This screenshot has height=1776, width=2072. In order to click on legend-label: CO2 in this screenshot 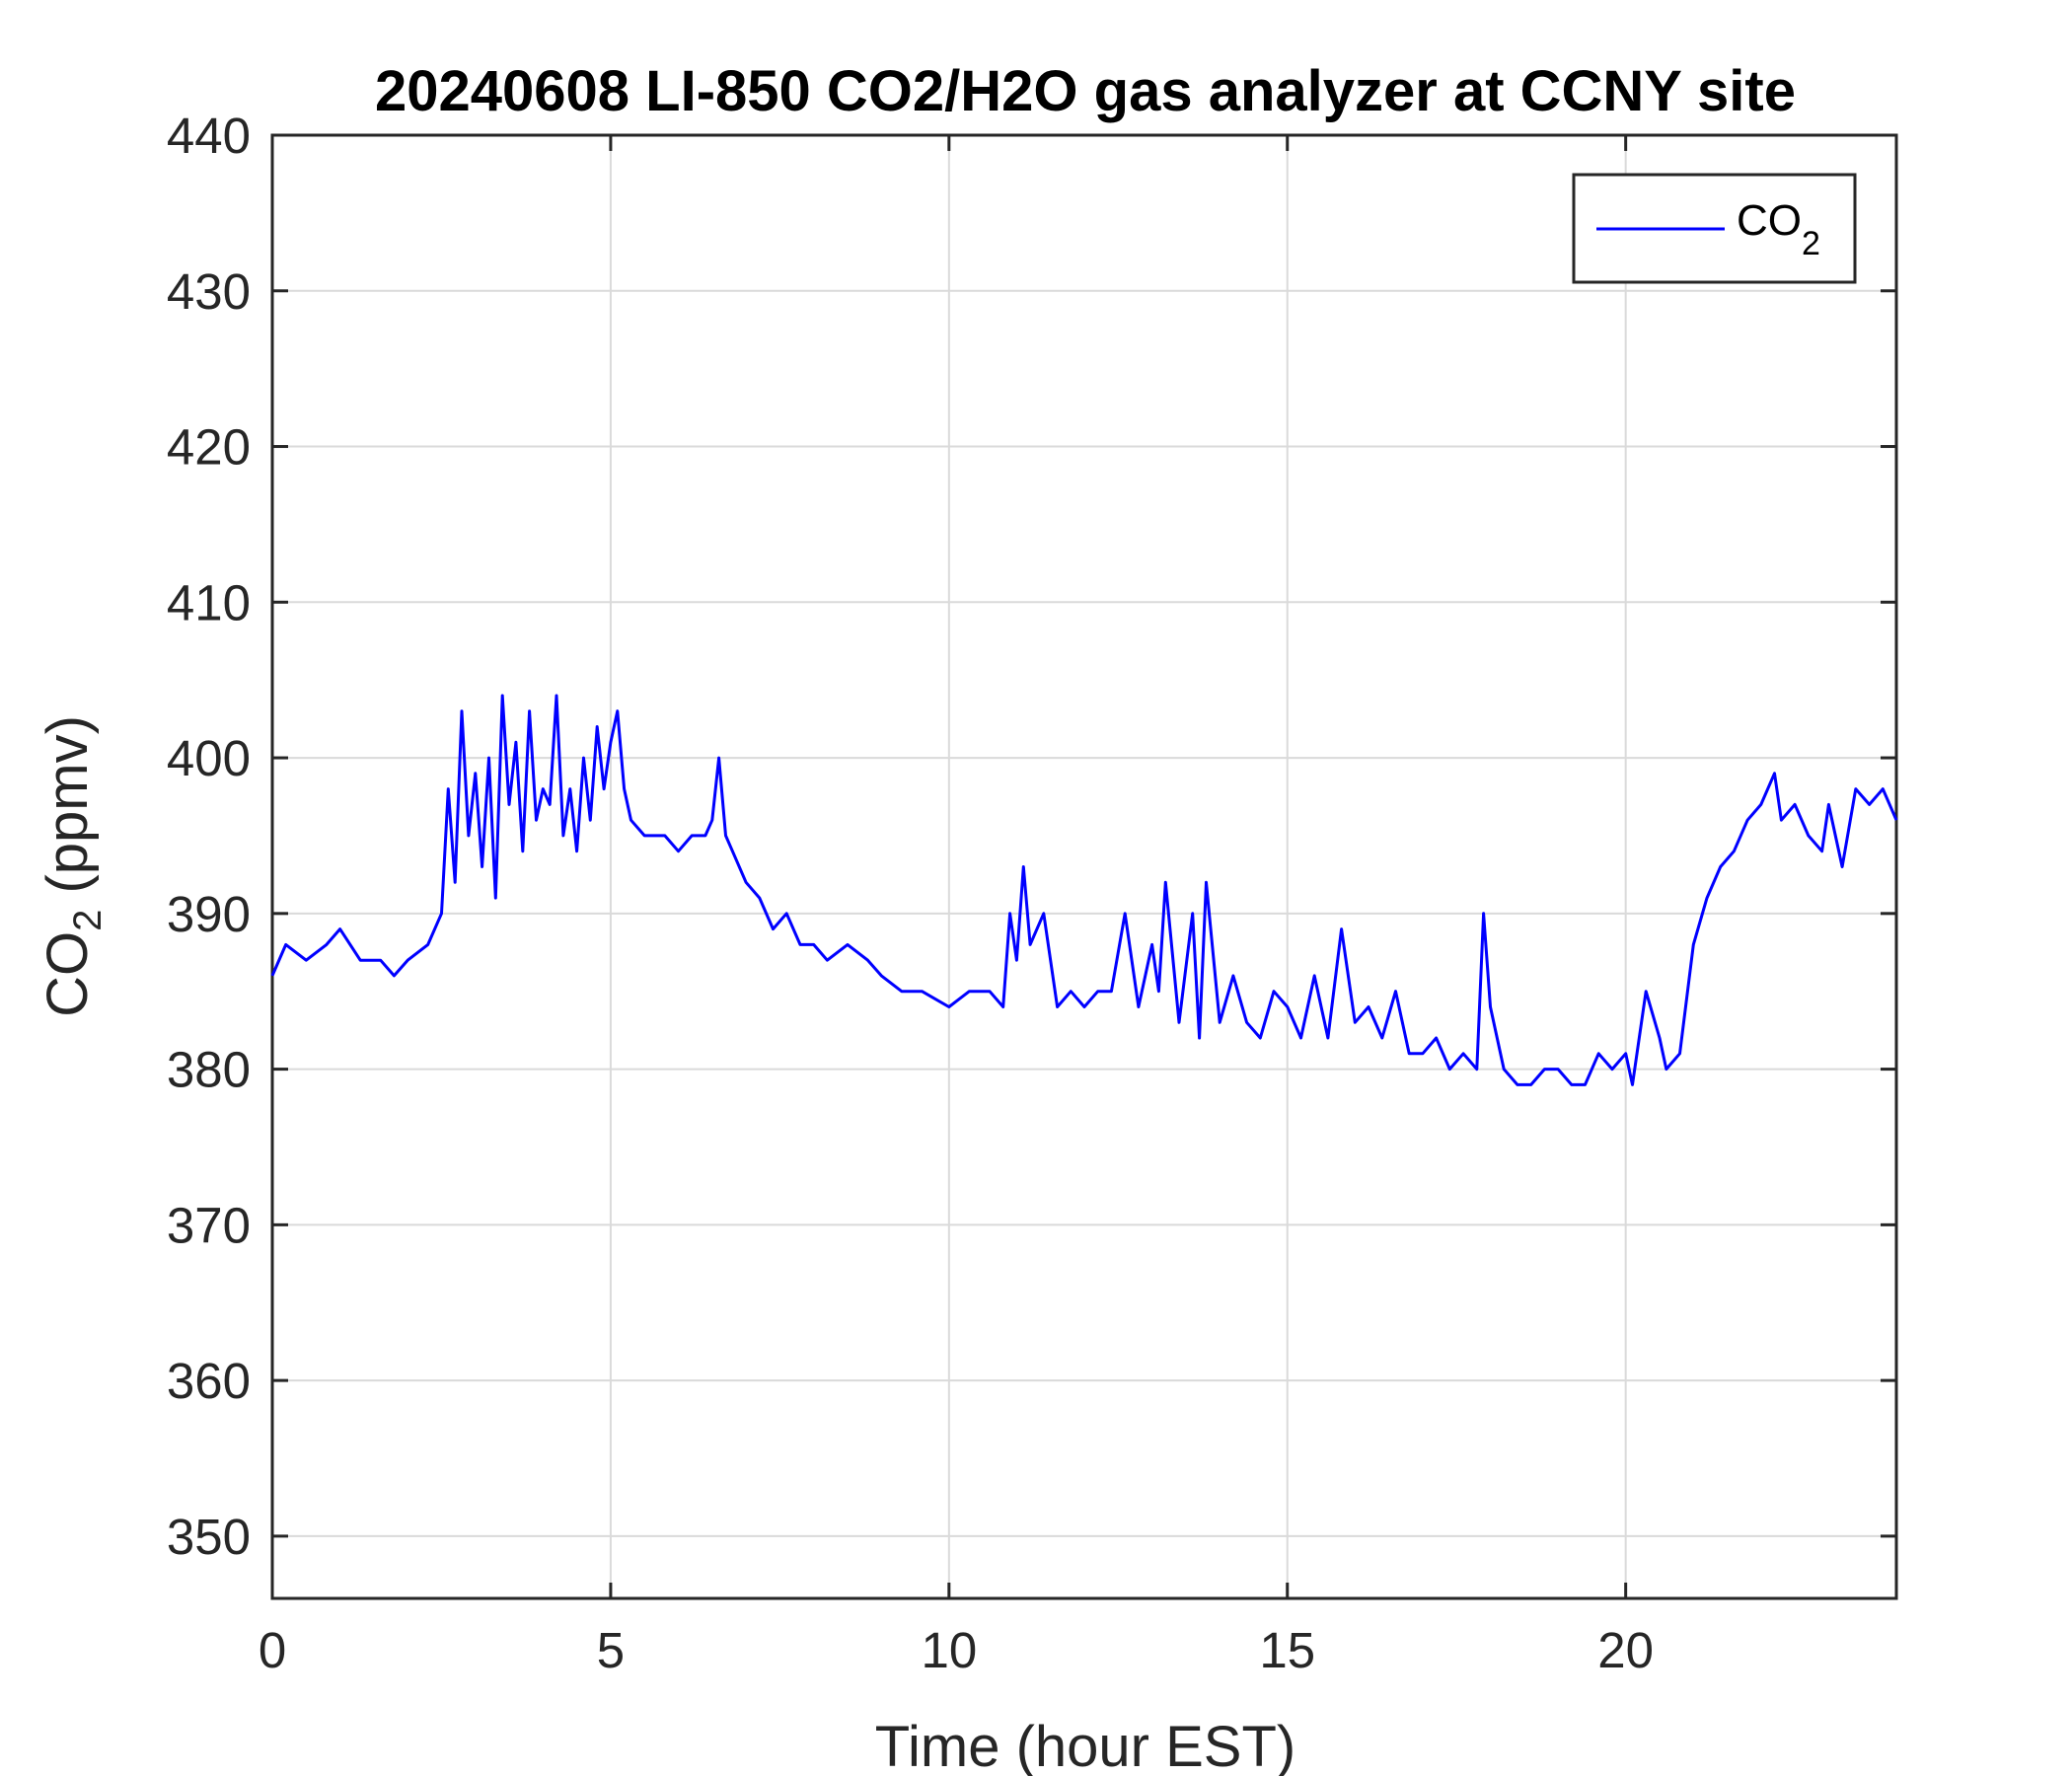, I will do `click(1779, 229)`.